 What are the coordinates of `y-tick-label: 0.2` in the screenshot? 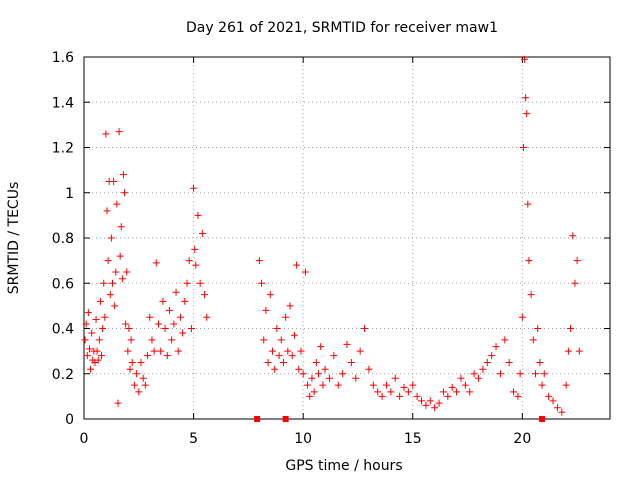 It's located at (63, 375).